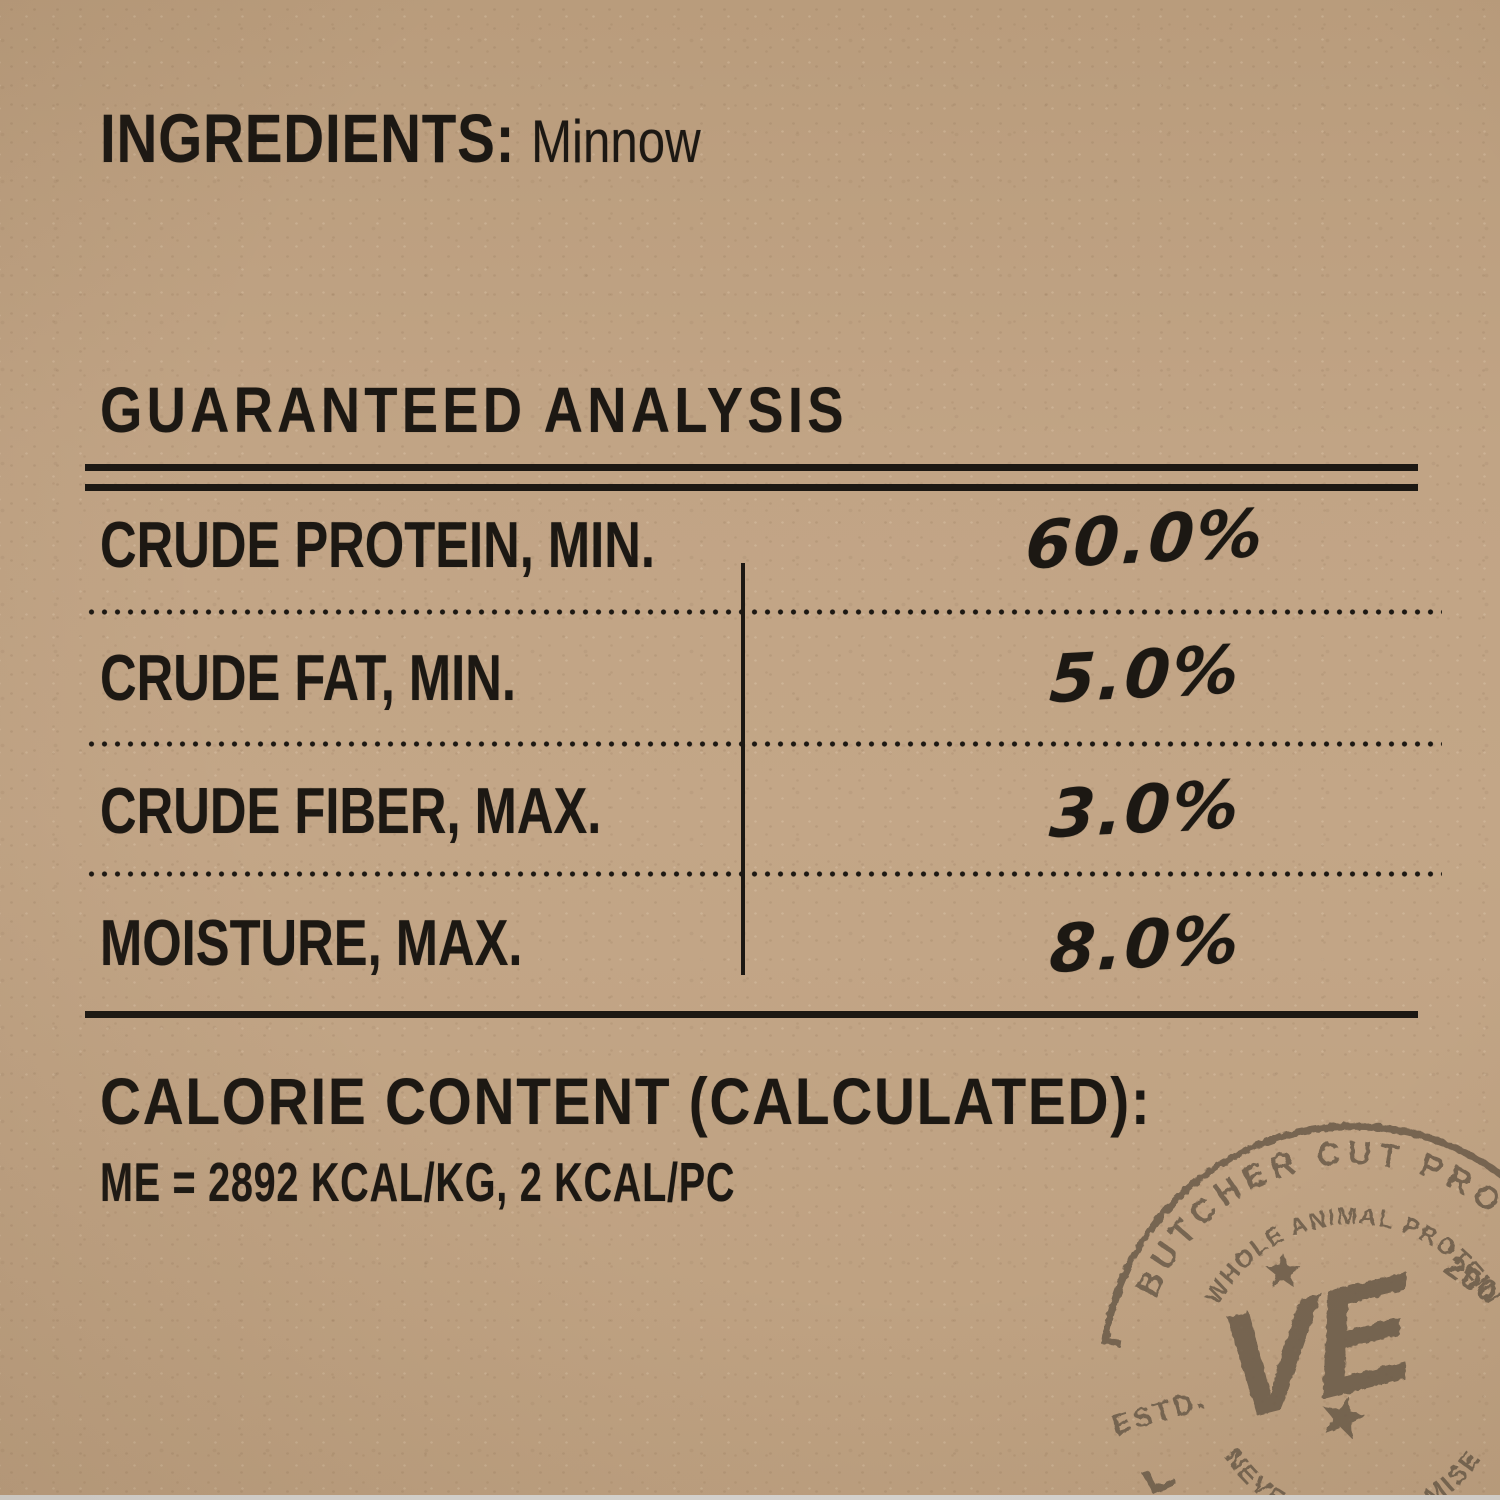 Image resolution: width=1500 pixels, height=1500 pixels. What do you see at coordinates (750, 1497) in the screenshot?
I see `photo-edge-strip` at bounding box center [750, 1497].